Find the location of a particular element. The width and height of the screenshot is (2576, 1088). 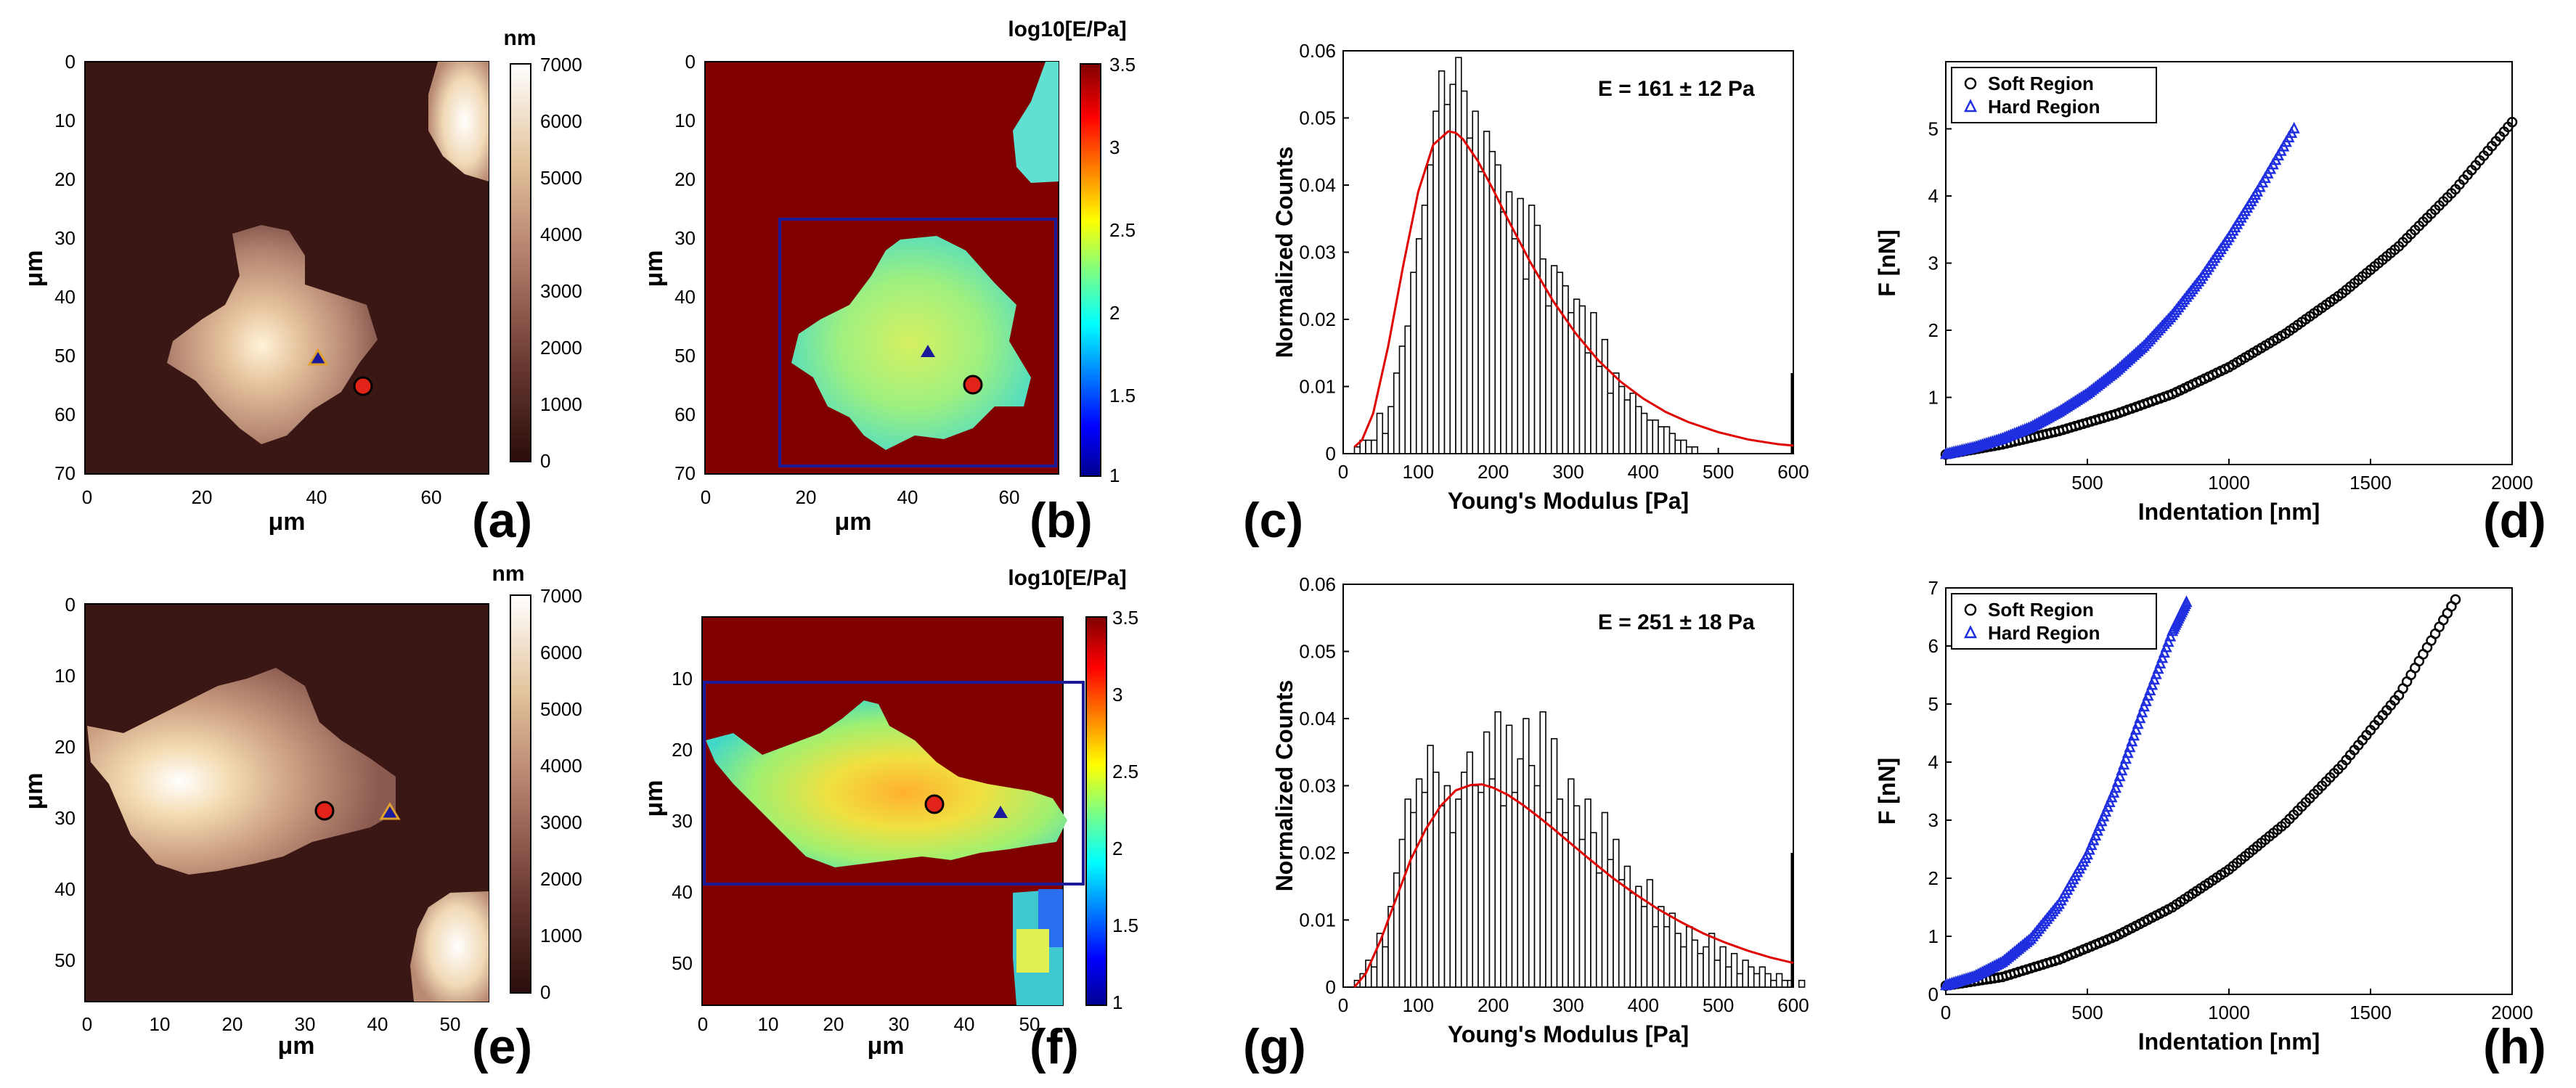

ytick-label: 5 is located at coordinates (1933, 704).